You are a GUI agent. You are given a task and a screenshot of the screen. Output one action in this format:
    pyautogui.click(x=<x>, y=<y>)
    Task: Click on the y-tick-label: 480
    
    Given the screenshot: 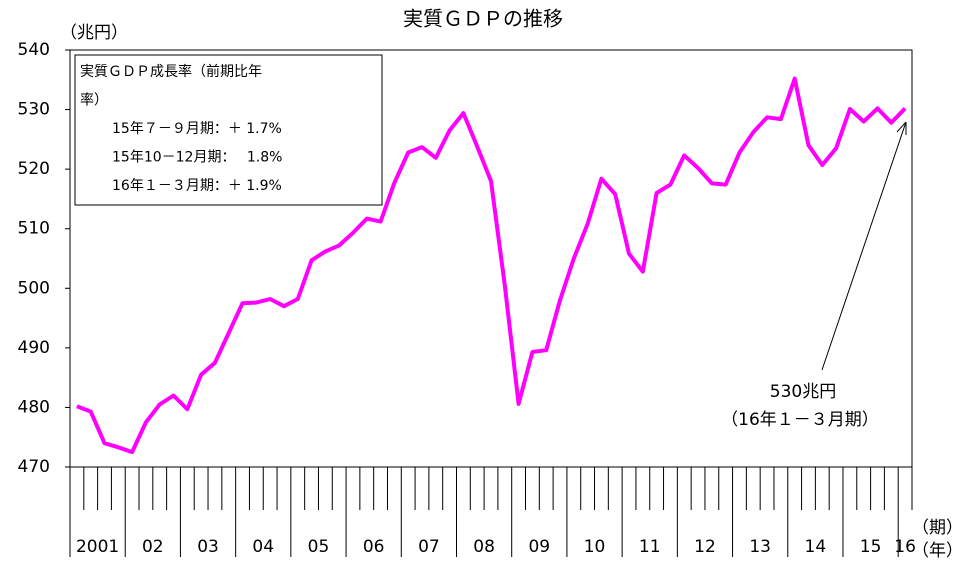 What is the action you would take?
    pyautogui.click(x=34, y=407)
    